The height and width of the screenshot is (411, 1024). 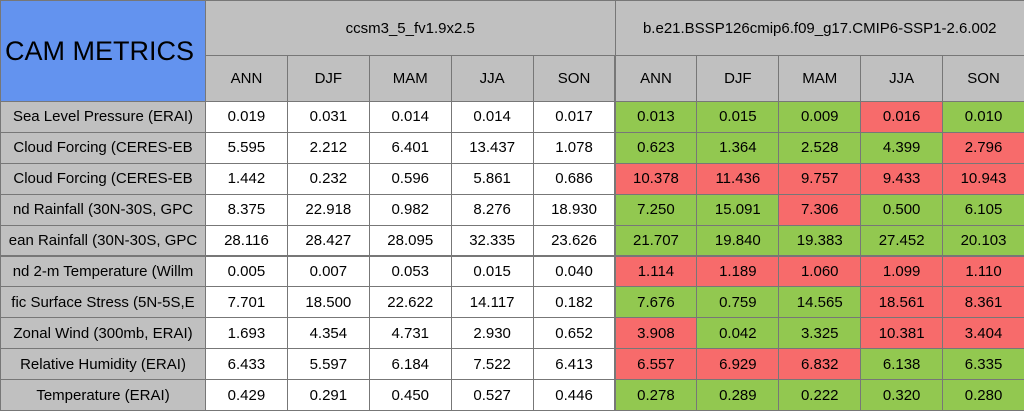 I want to click on metric-value: 10.943, so click(x=983, y=179).